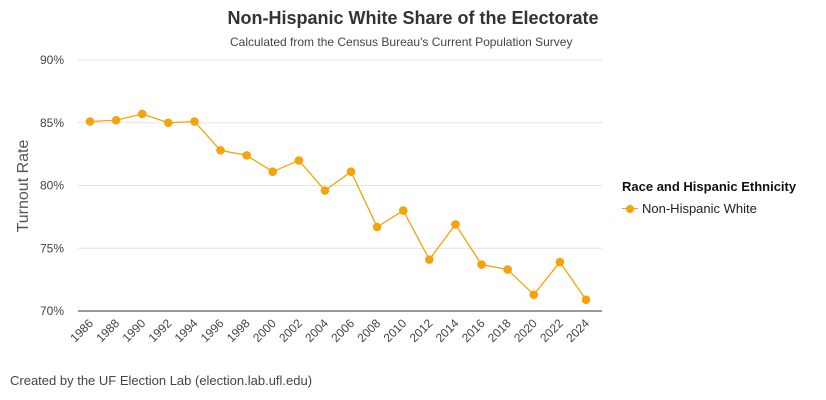  I want to click on x-tick-label: 2014, so click(447, 330).